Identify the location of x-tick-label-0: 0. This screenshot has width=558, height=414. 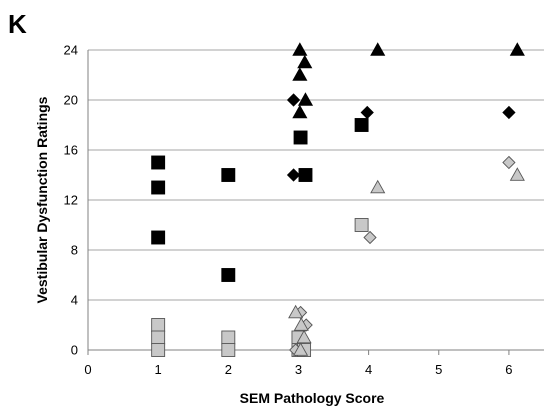
(87, 369).